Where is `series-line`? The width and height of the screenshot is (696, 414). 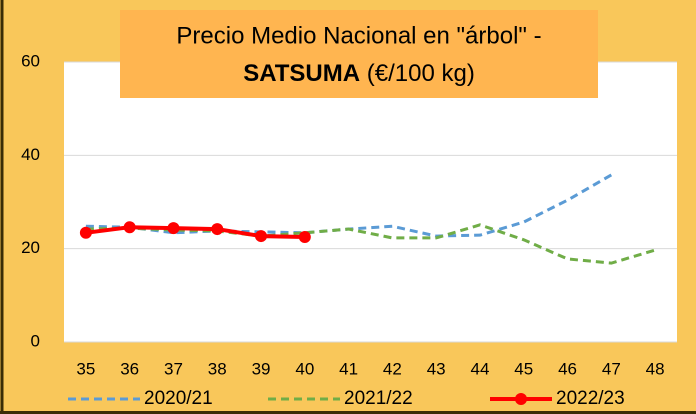
series-line is located at coordinates (195, 232).